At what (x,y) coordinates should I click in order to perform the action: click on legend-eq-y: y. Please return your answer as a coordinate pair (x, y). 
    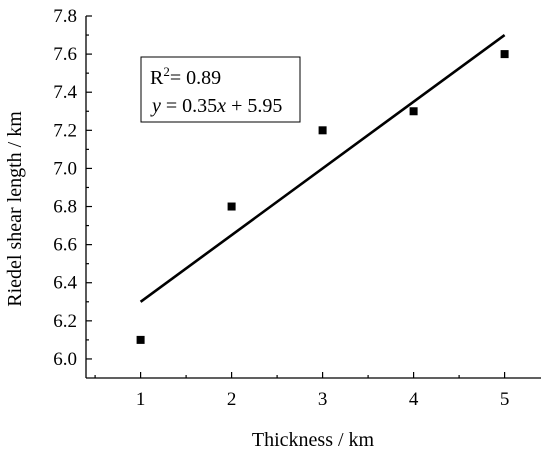
    Looking at the image, I should click on (155, 106).